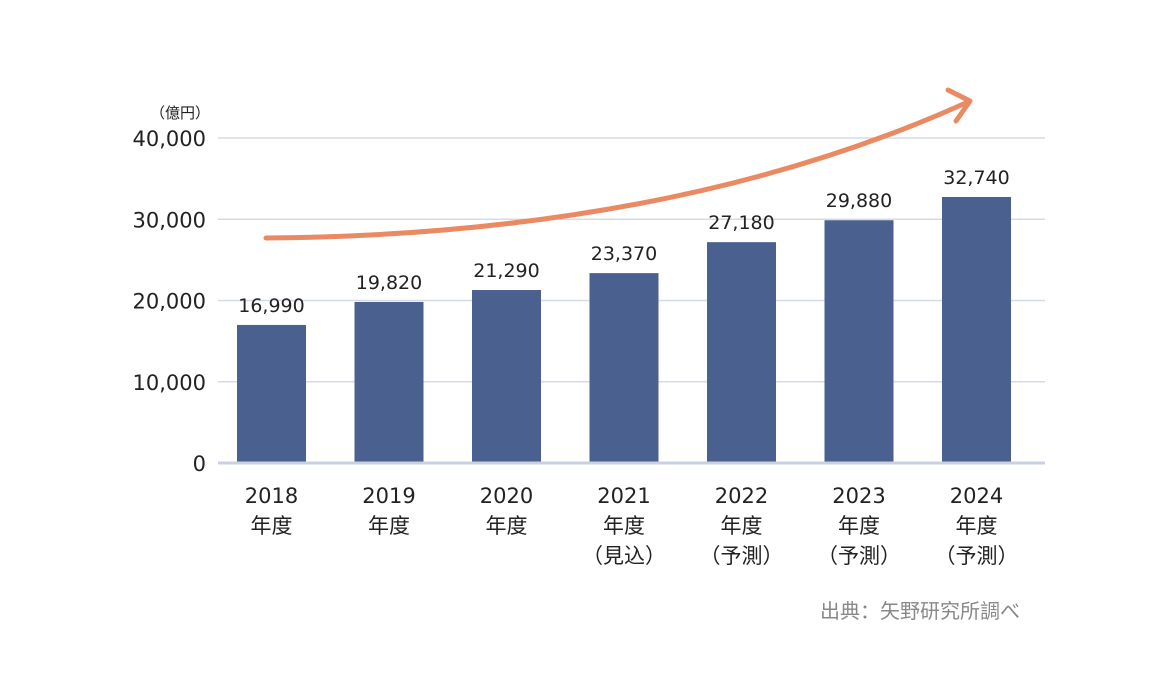  What do you see at coordinates (617, 170) in the screenshot?
I see `trend-arrow-line` at bounding box center [617, 170].